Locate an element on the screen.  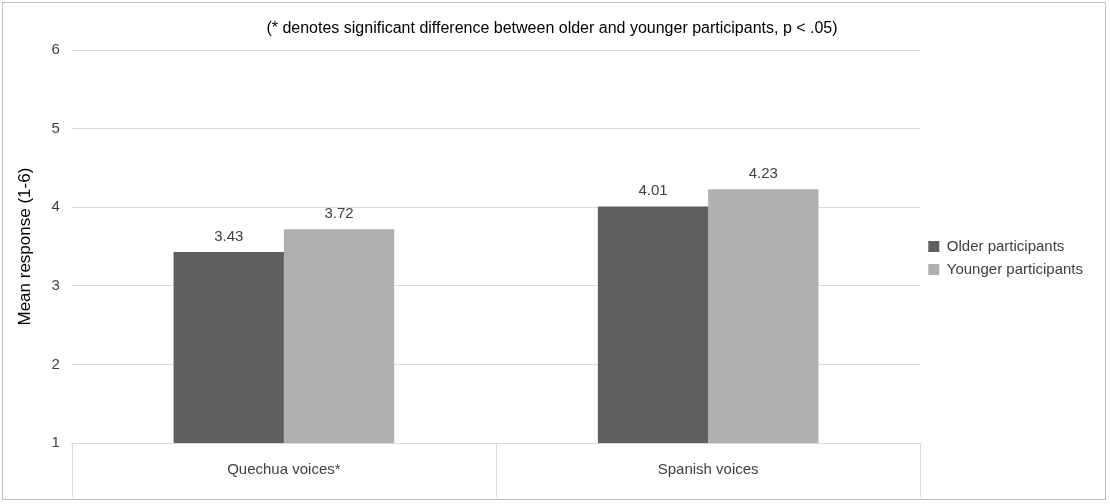
x-tick-label: Quechua voices* is located at coordinates (284, 469).